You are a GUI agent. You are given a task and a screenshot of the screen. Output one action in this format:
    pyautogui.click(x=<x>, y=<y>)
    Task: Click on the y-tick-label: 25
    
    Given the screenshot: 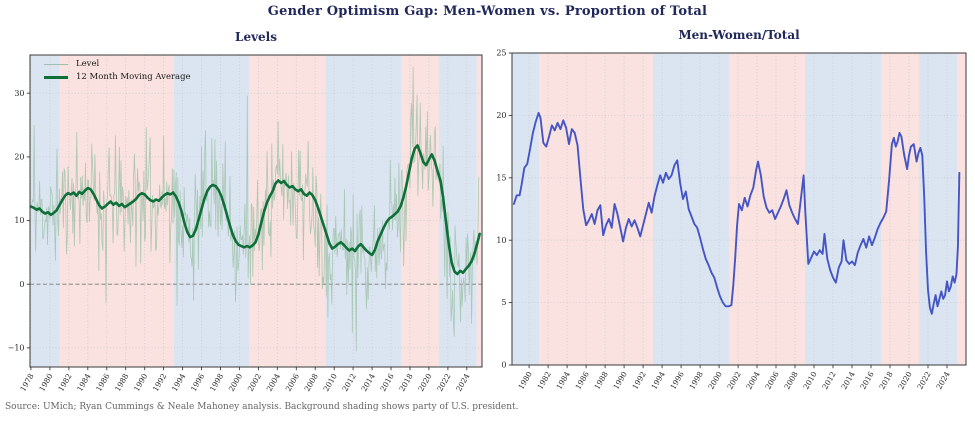 What is the action you would take?
    pyautogui.click(x=501, y=53)
    